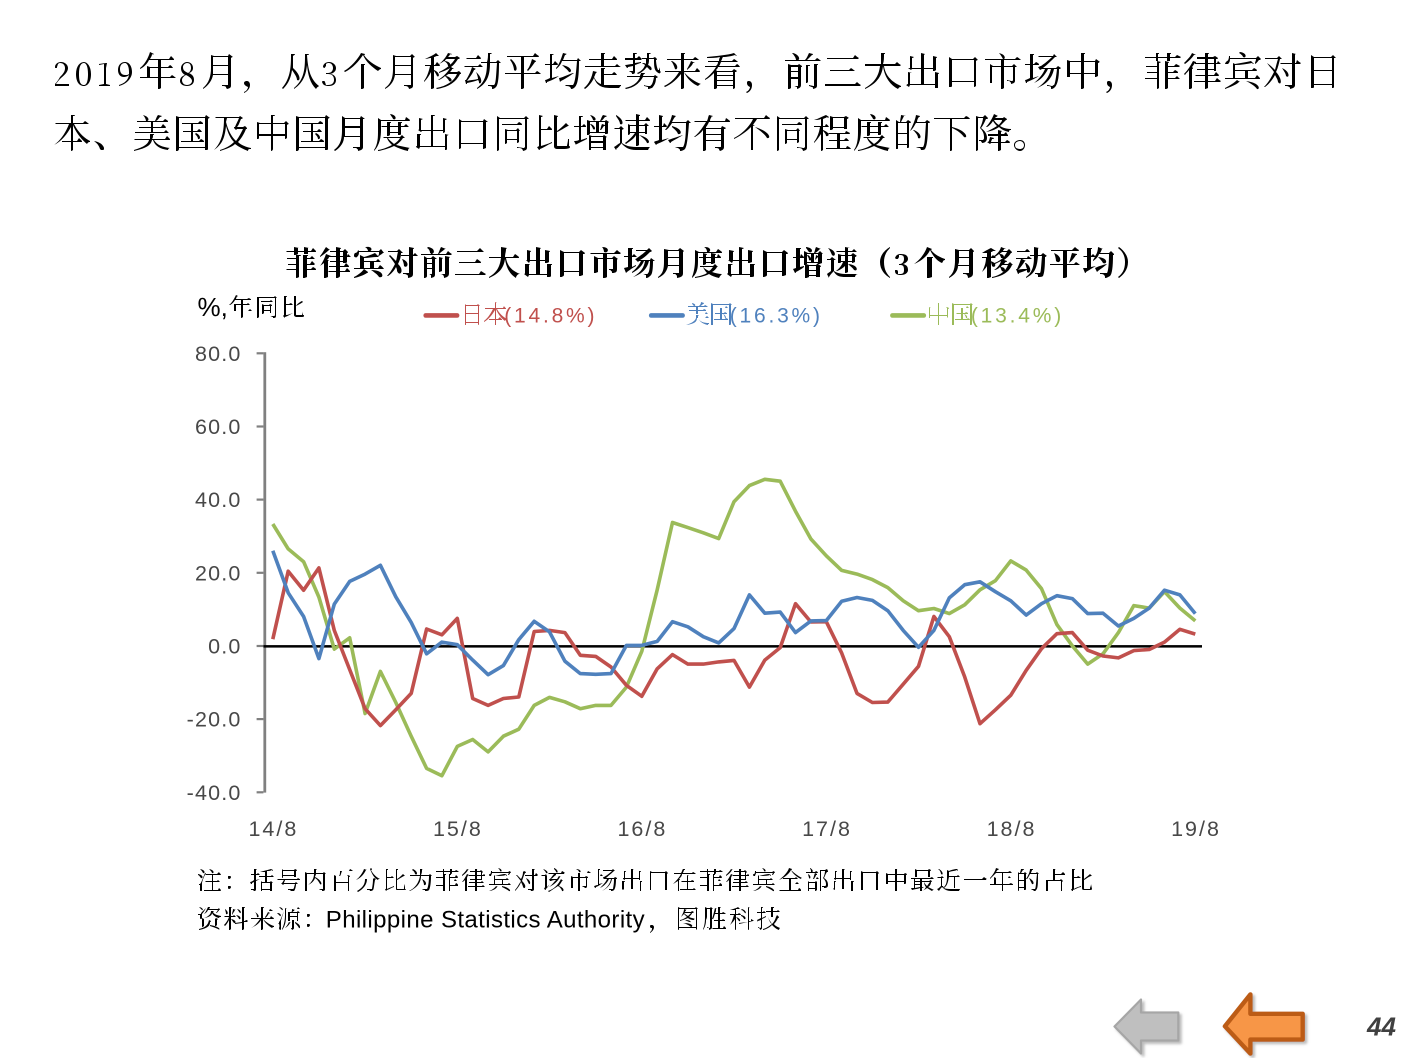  Describe the element at coordinates (1012, 829) in the screenshot. I see `svg-text: 18/8` at that location.